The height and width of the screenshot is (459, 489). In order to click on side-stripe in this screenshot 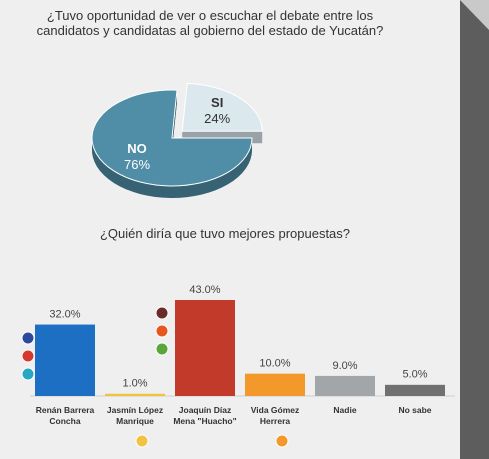, I will do `click(474, 229)`.